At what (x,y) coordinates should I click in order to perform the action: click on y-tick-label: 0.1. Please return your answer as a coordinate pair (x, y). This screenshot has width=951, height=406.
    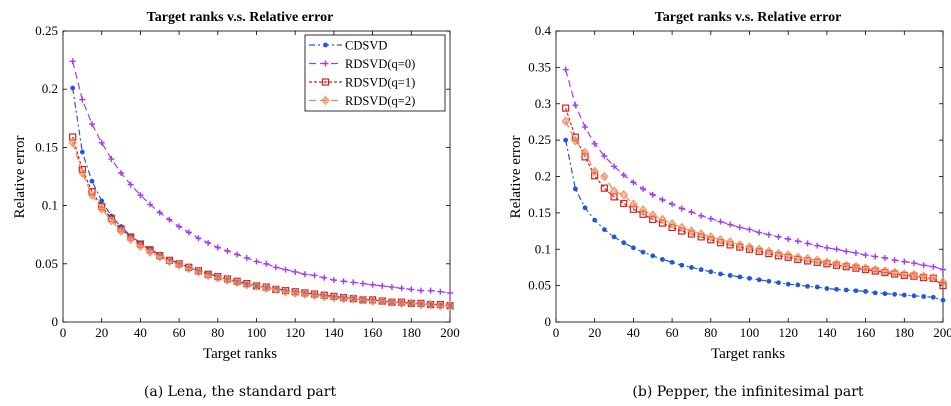
    Looking at the image, I should click on (50, 205).